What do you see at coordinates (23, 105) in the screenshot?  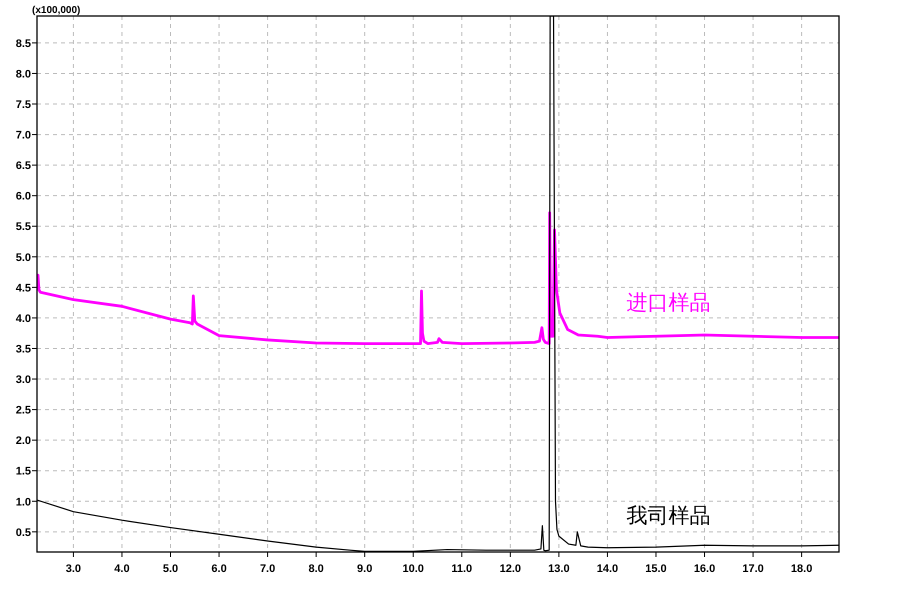 I see `y-tick-label: 7.5` at bounding box center [23, 105].